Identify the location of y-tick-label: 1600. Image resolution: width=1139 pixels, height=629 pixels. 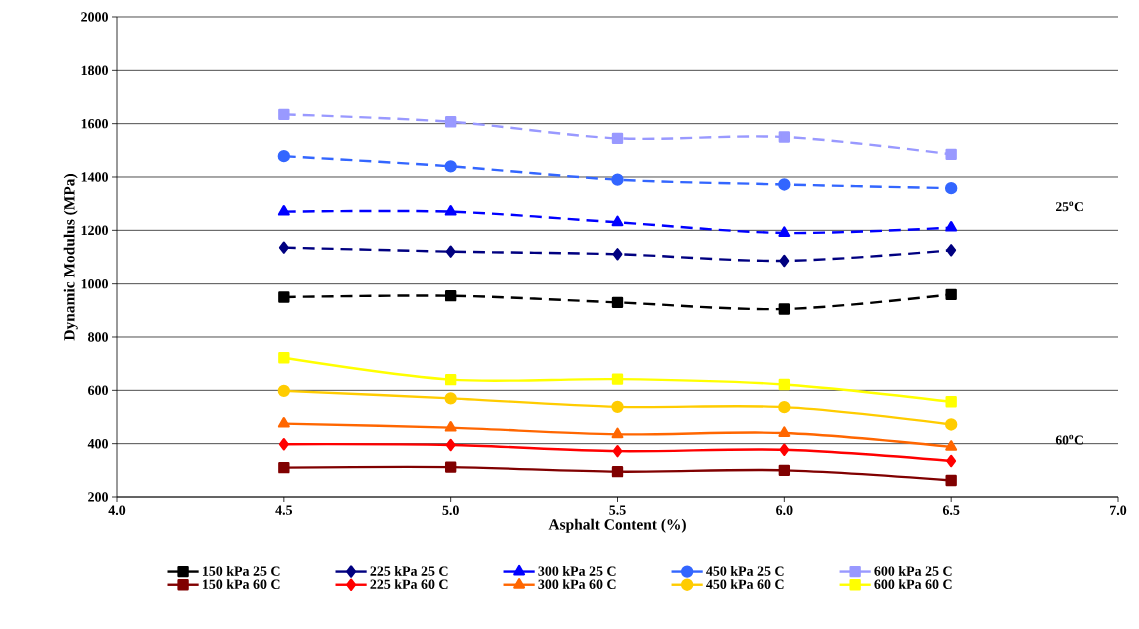
(94, 123).